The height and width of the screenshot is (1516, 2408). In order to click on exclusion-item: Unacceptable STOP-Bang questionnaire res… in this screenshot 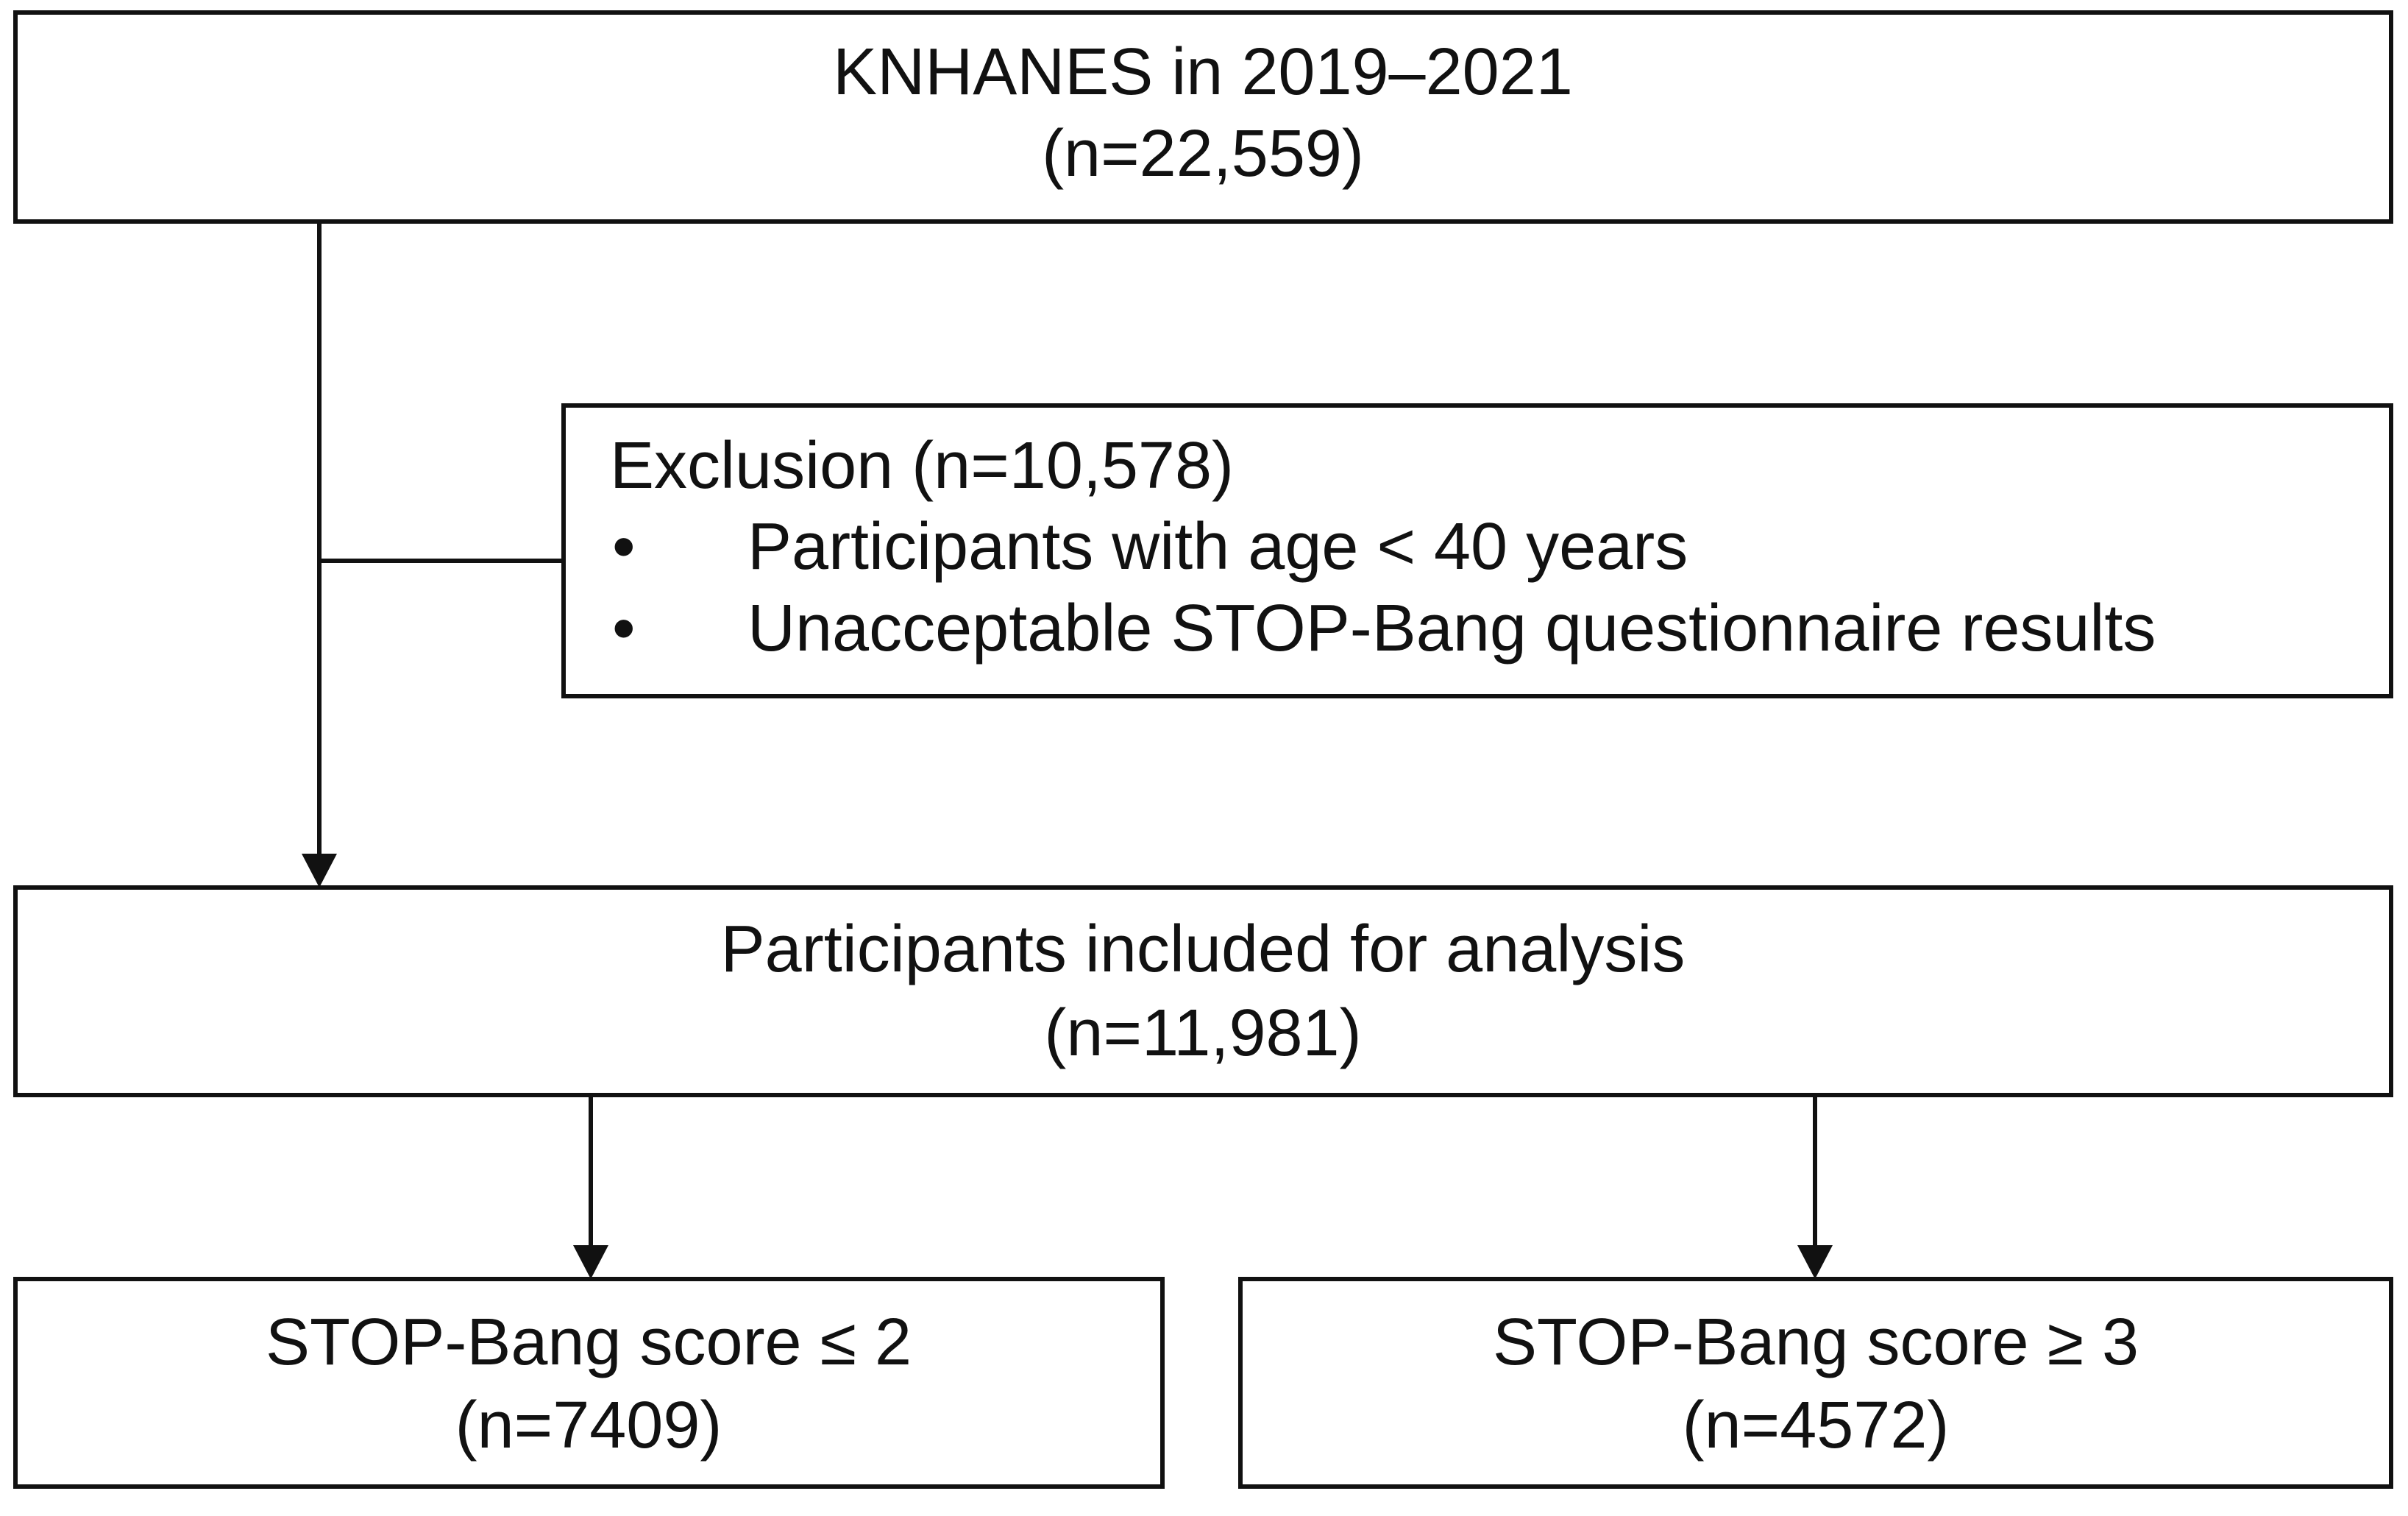, I will do `click(1451, 628)`.